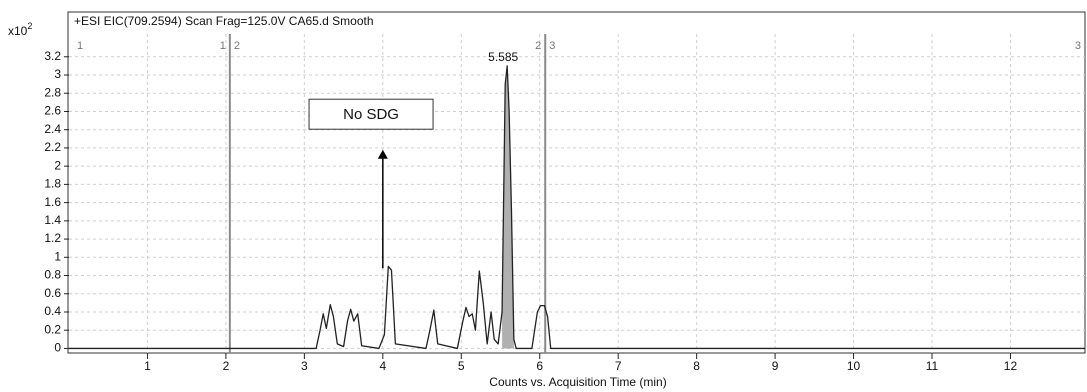  I want to click on x-tick-label: 4, so click(382, 366).